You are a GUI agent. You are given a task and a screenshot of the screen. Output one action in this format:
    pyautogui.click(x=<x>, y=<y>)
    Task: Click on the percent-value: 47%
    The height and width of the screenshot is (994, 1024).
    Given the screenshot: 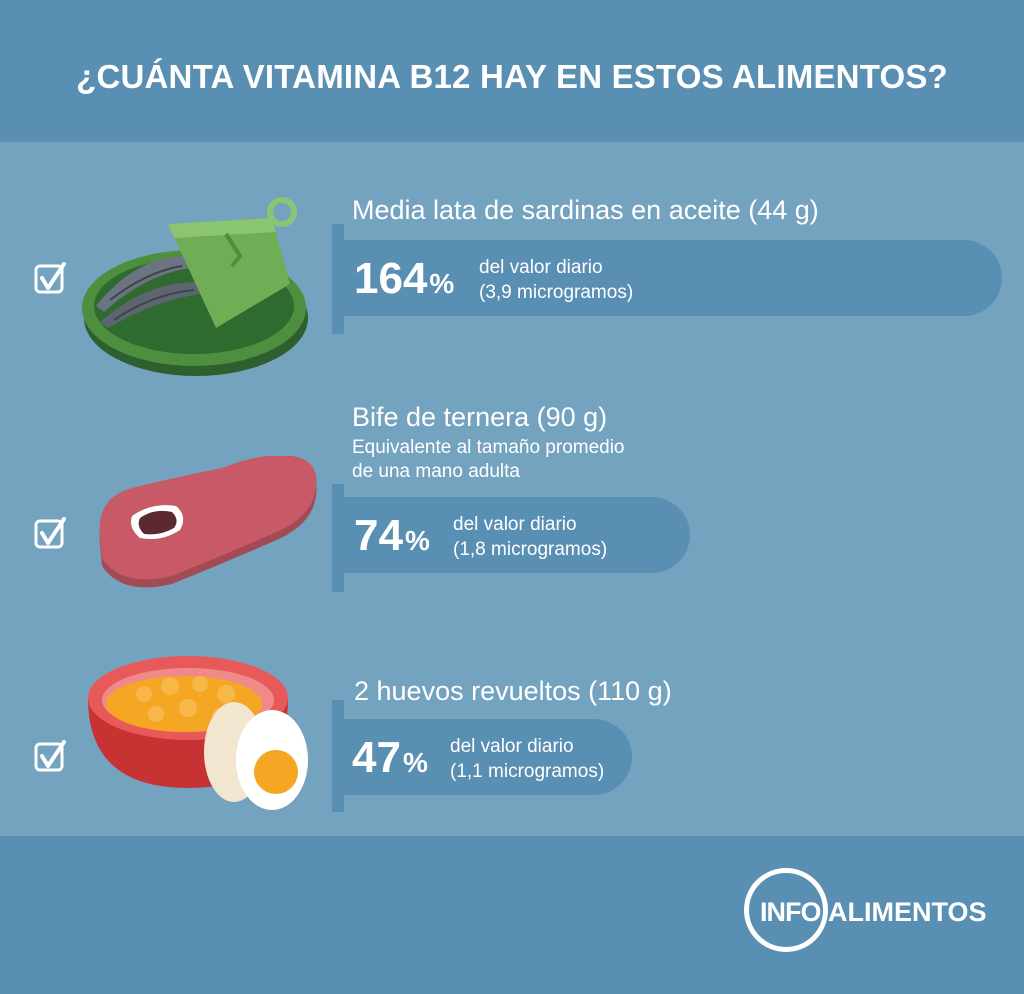 What is the action you would take?
    pyautogui.click(x=390, y=757)
    